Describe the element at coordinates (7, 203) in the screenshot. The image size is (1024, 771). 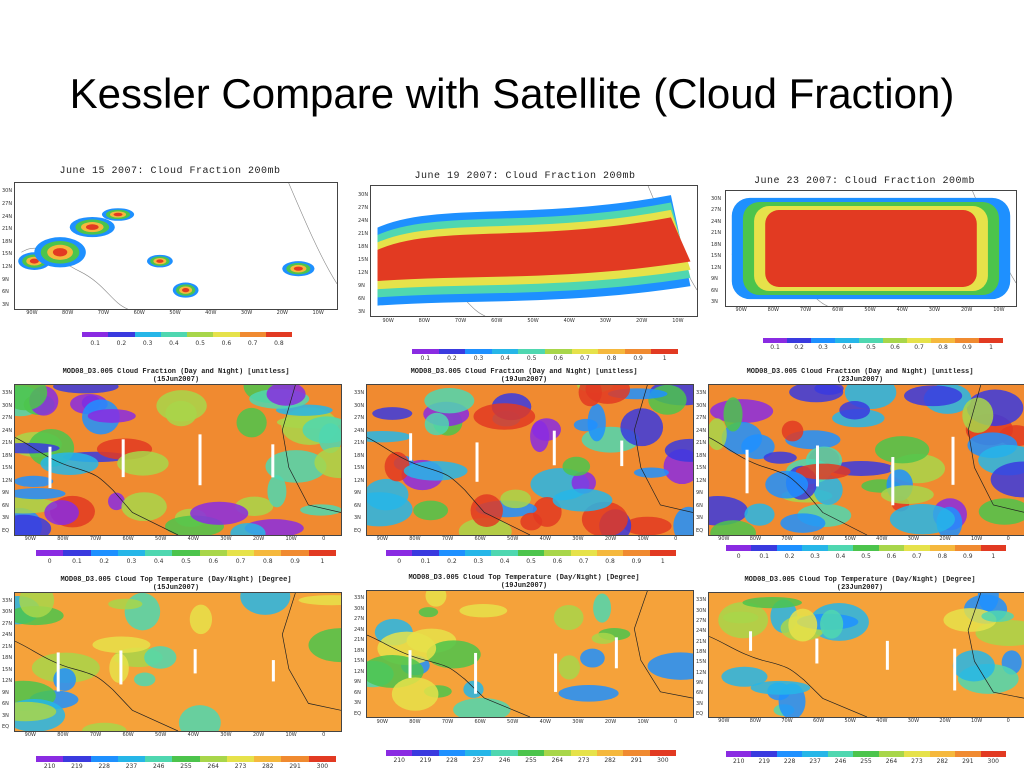
I see `lat-tick-label: 27N` at that location.